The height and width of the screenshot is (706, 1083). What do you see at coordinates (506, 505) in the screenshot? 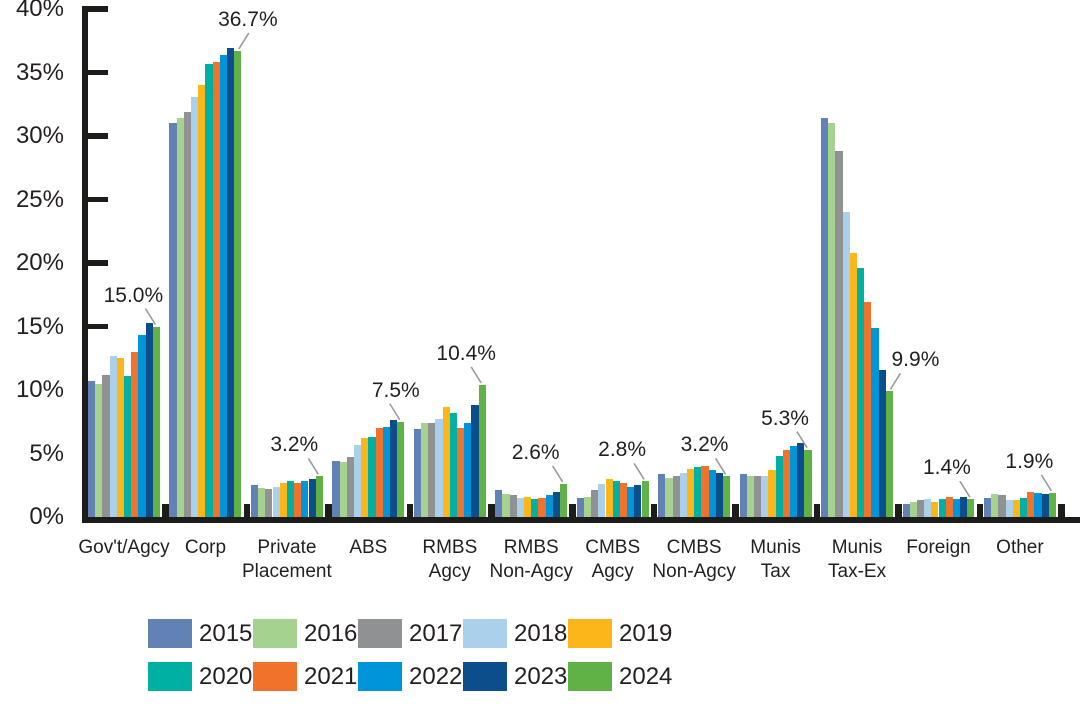
I see `bar-2016-rmbs-non-agcy` at bounding box center [506, 505].